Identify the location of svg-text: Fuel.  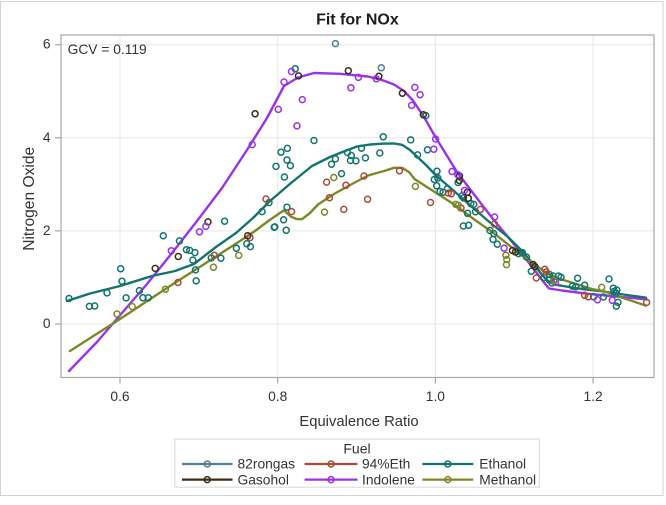
(356, 449).